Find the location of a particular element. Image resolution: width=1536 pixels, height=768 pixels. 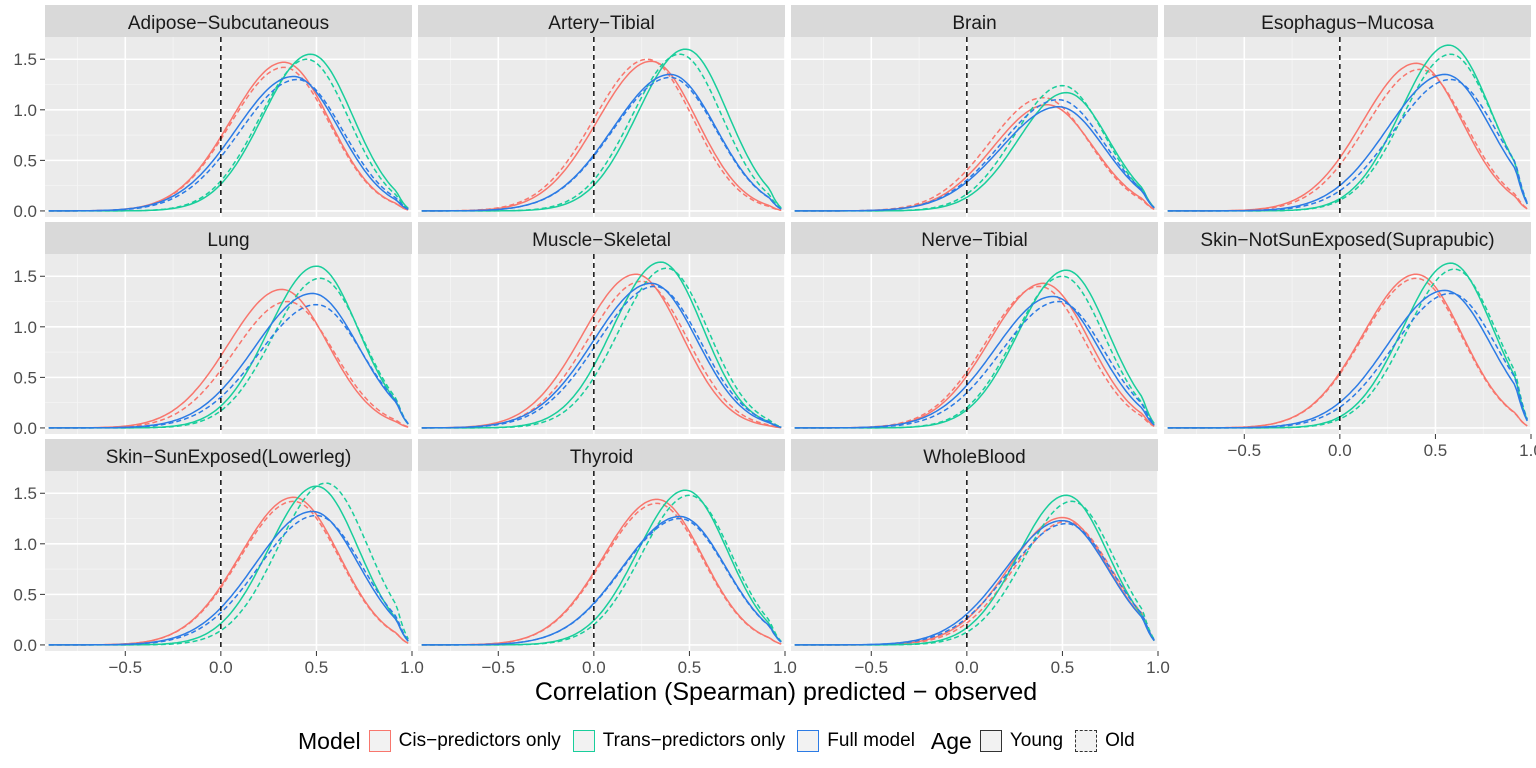

legend-item-old: Old is located at coordinates (1105, 741).